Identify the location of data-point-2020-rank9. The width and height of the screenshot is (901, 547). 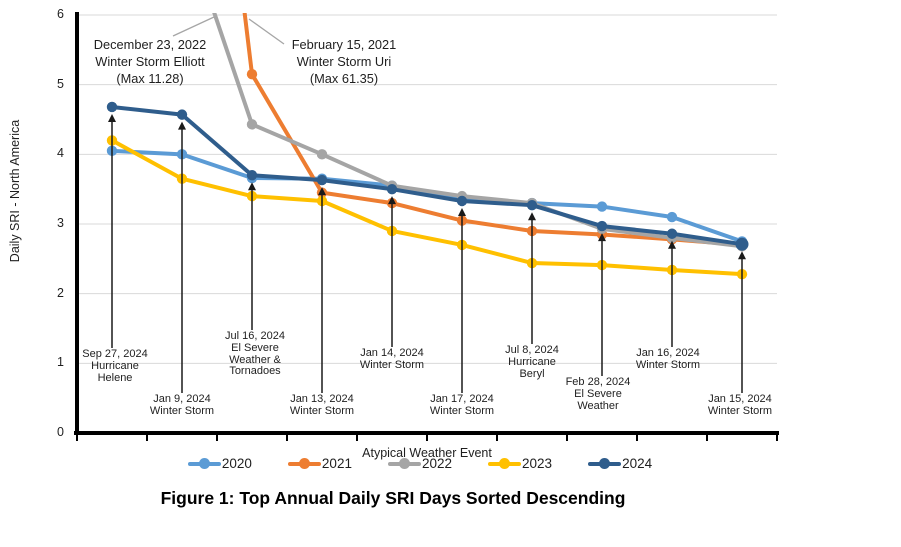
(672, 217).